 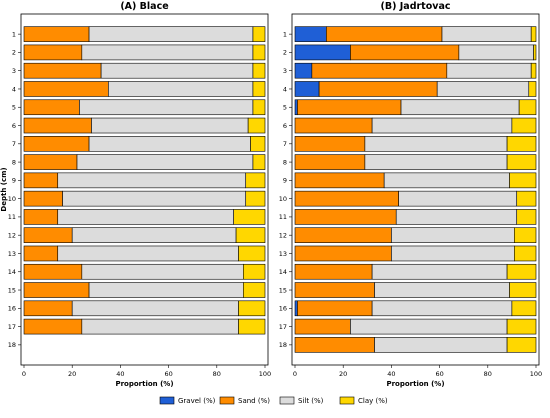 I want to click on x-tick-label: 80, so click(x=488, y=374).